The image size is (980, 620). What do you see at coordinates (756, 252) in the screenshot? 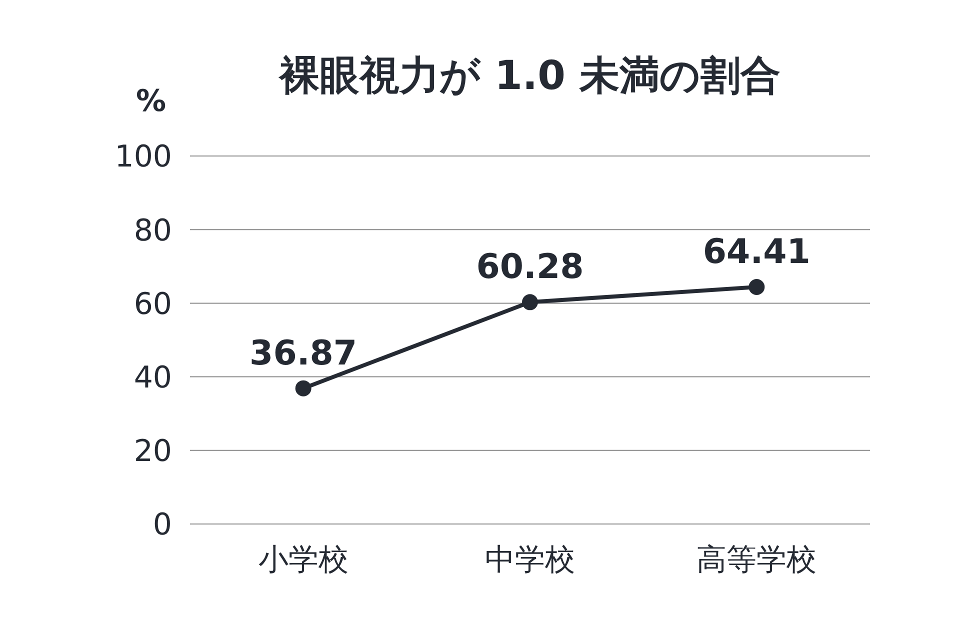
I see `data-label: 64.41` at bounding box center [756, 252].